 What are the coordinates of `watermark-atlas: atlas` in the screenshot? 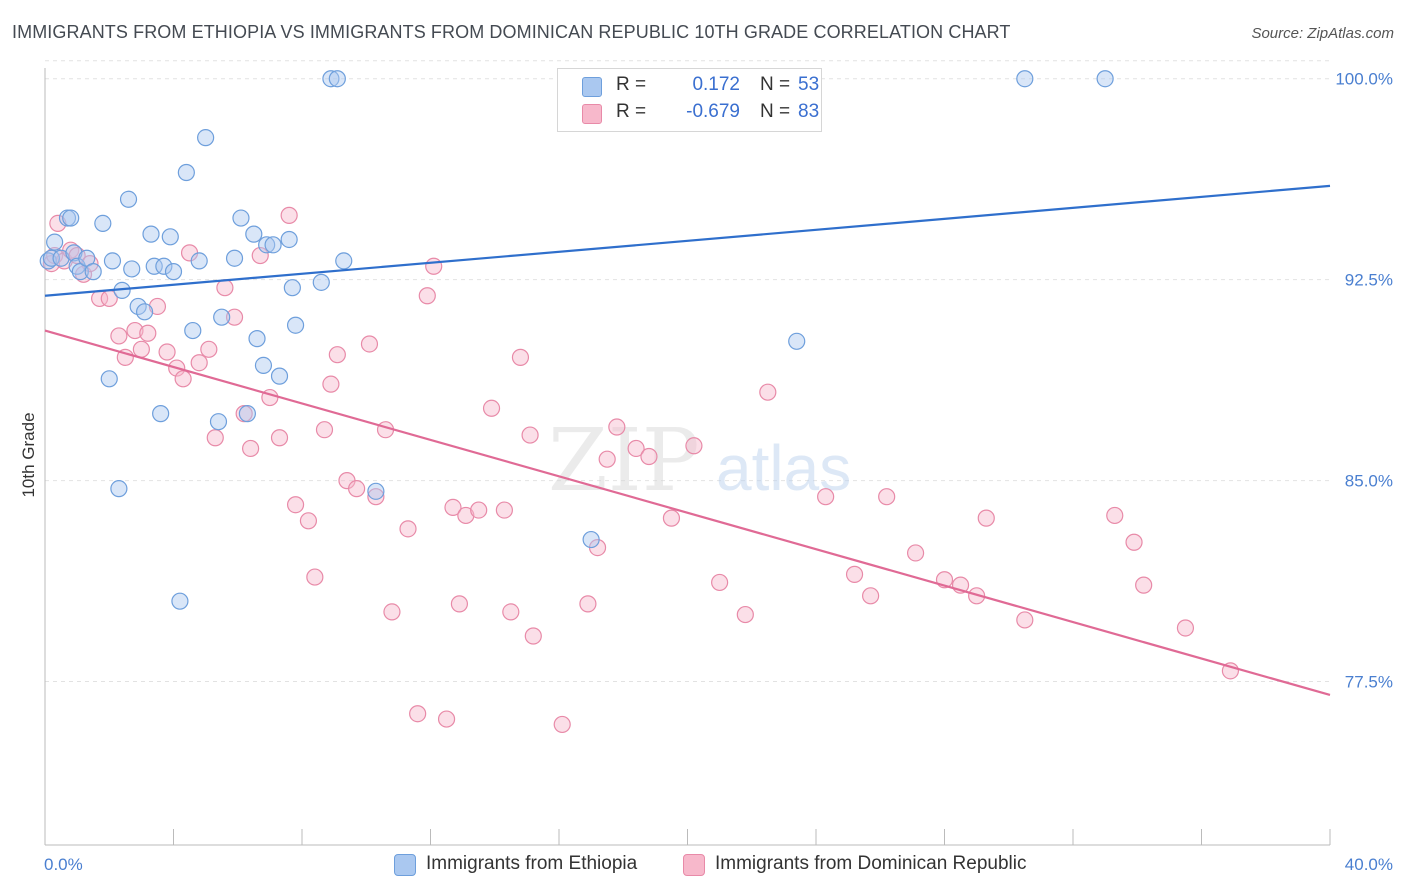 It's located at (783, 468).